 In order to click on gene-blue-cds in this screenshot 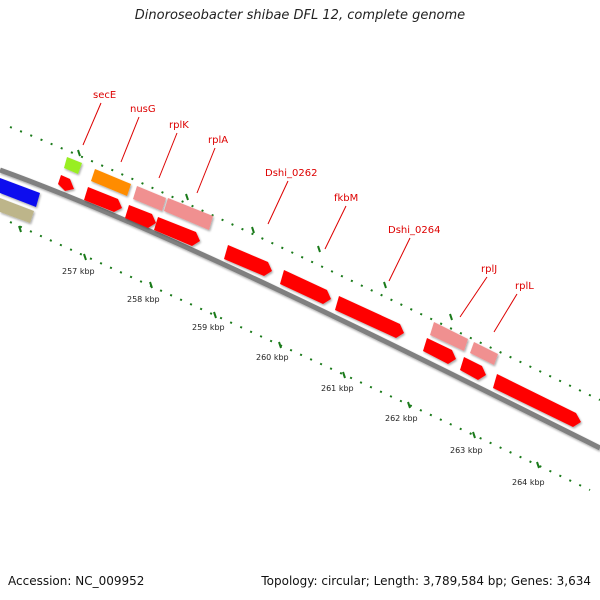, I will do `click(20, 192)`.